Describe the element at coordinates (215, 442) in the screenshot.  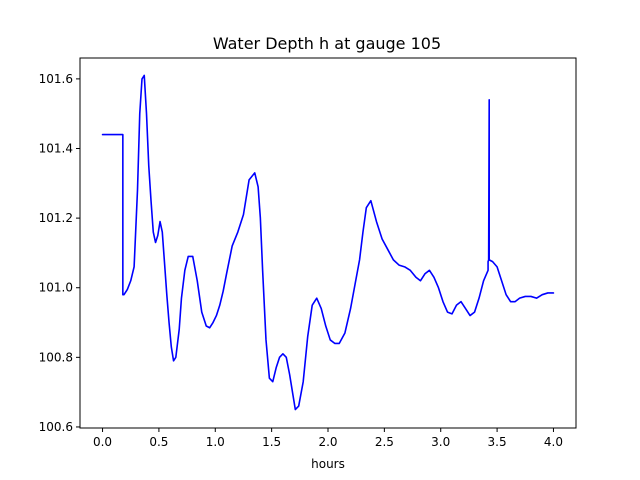
I see `x-tick-label: 1.0` at that location.